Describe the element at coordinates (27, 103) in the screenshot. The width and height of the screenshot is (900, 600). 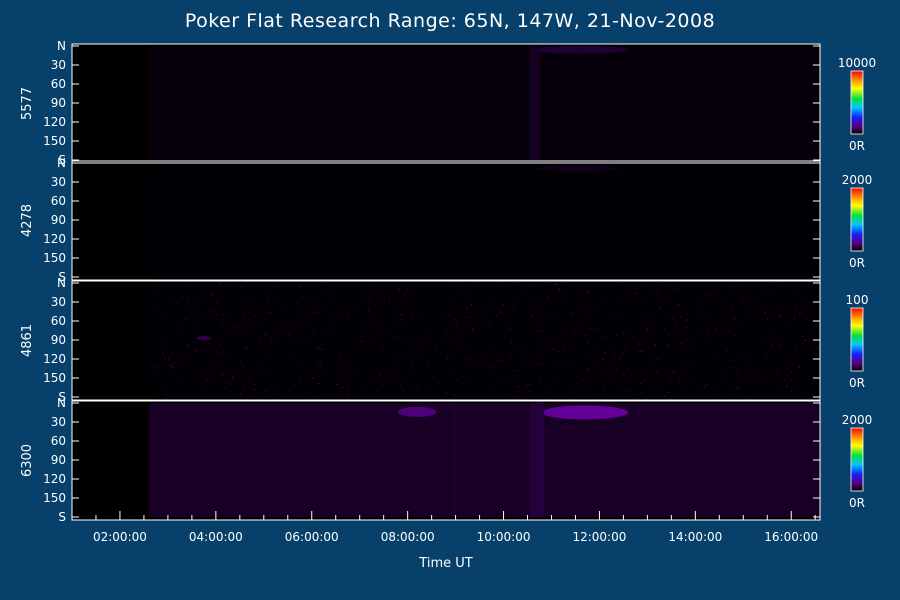
I see `panel-wavelength-label: 5577` at that location.